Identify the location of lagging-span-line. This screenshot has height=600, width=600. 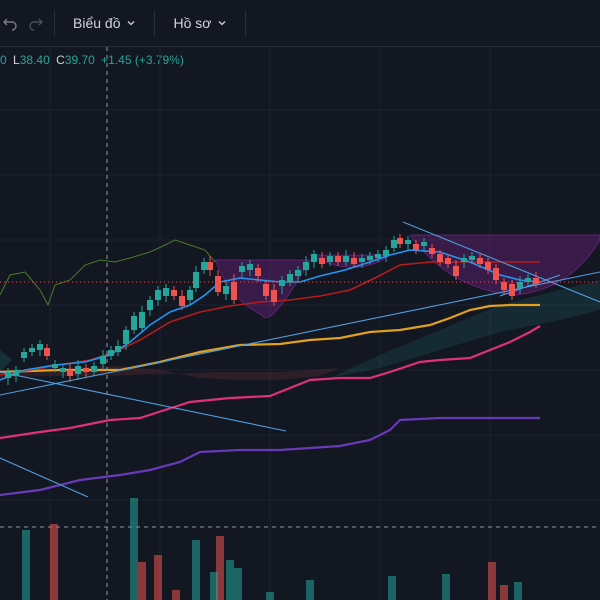
(108, 273).